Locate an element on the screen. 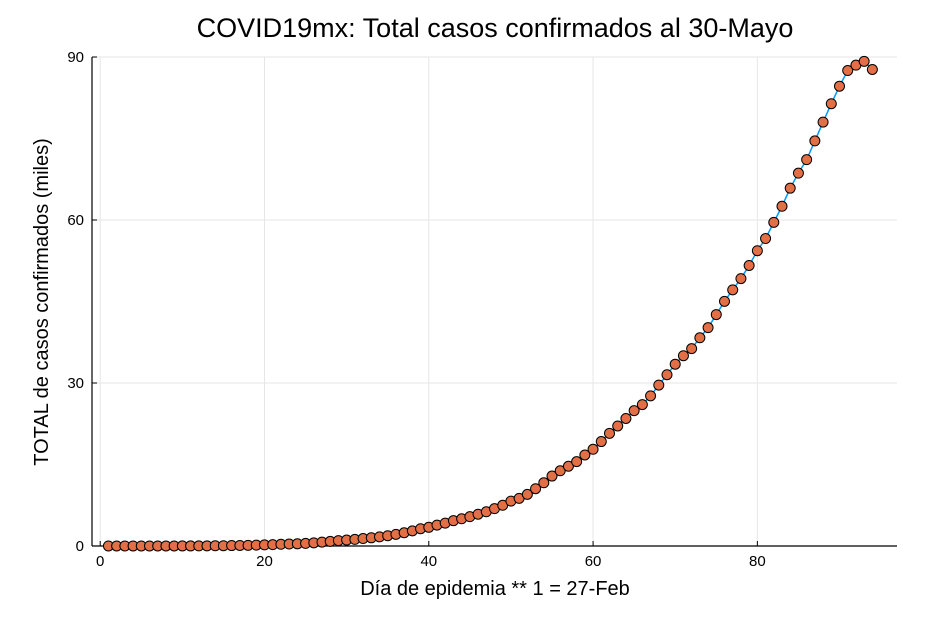  y-tick-label: 90 is located at coordinates (75, 57).